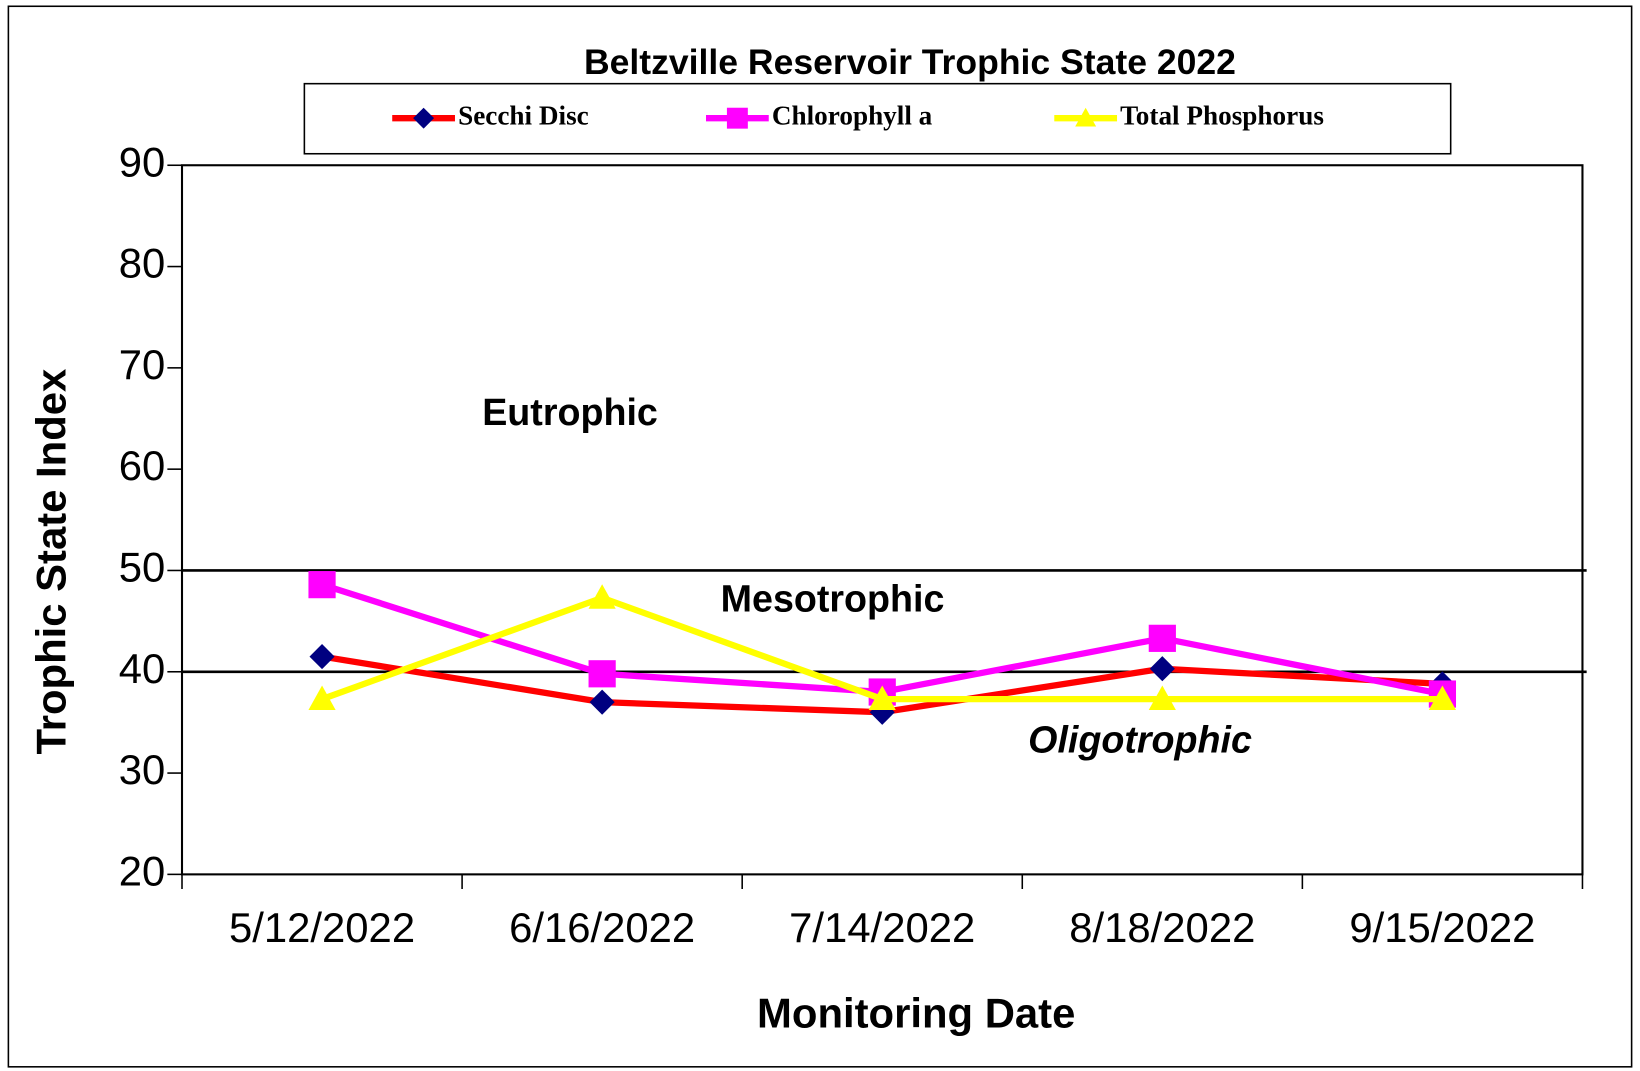 Image resolution: width=1640 pixels, height=1071 pixels. Describe the element at coordinates (142, 263) in the screenshot. I see `y-tick-label: 80` at that location.